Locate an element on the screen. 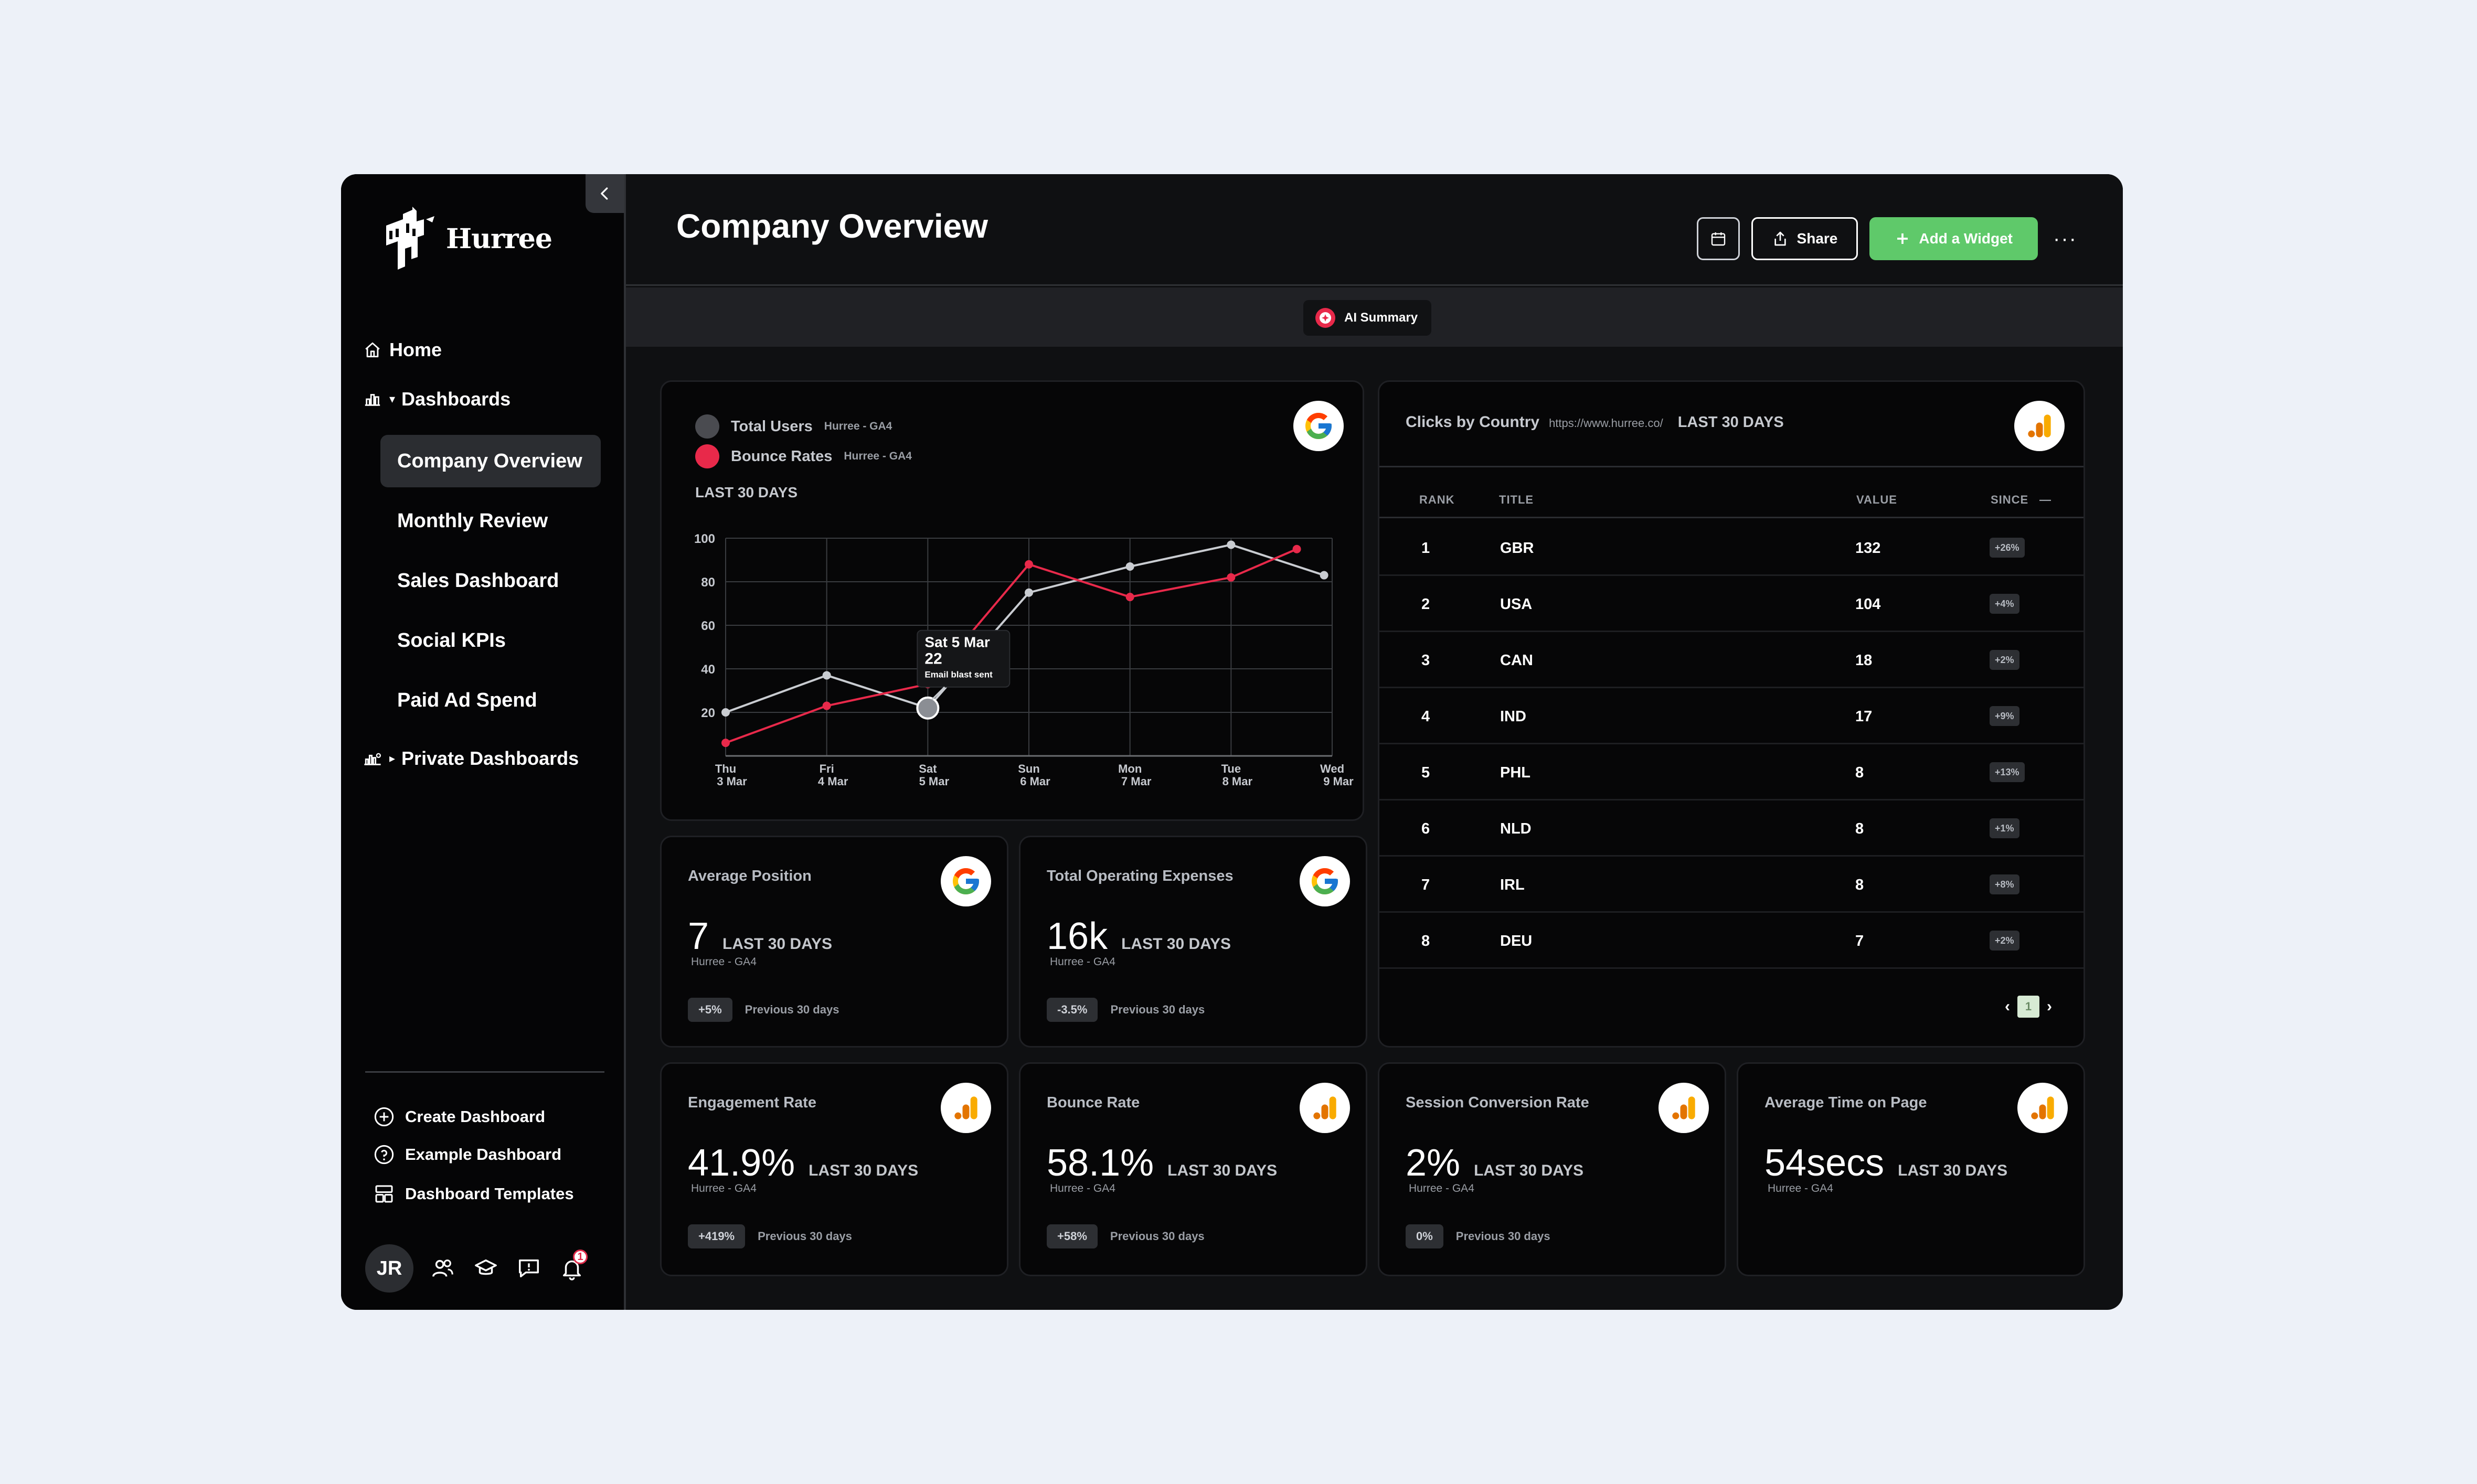  y-tick-label: 100 is located at coordinates (704, 539).